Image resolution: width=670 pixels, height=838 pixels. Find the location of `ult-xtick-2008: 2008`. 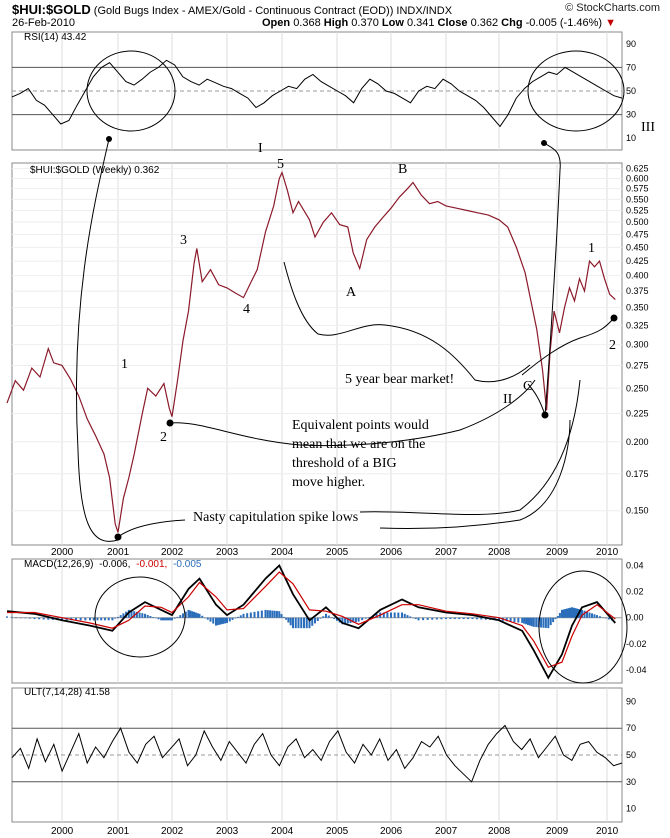

ult-xtick-2008: 2008 is located at coordinates (499, 831).